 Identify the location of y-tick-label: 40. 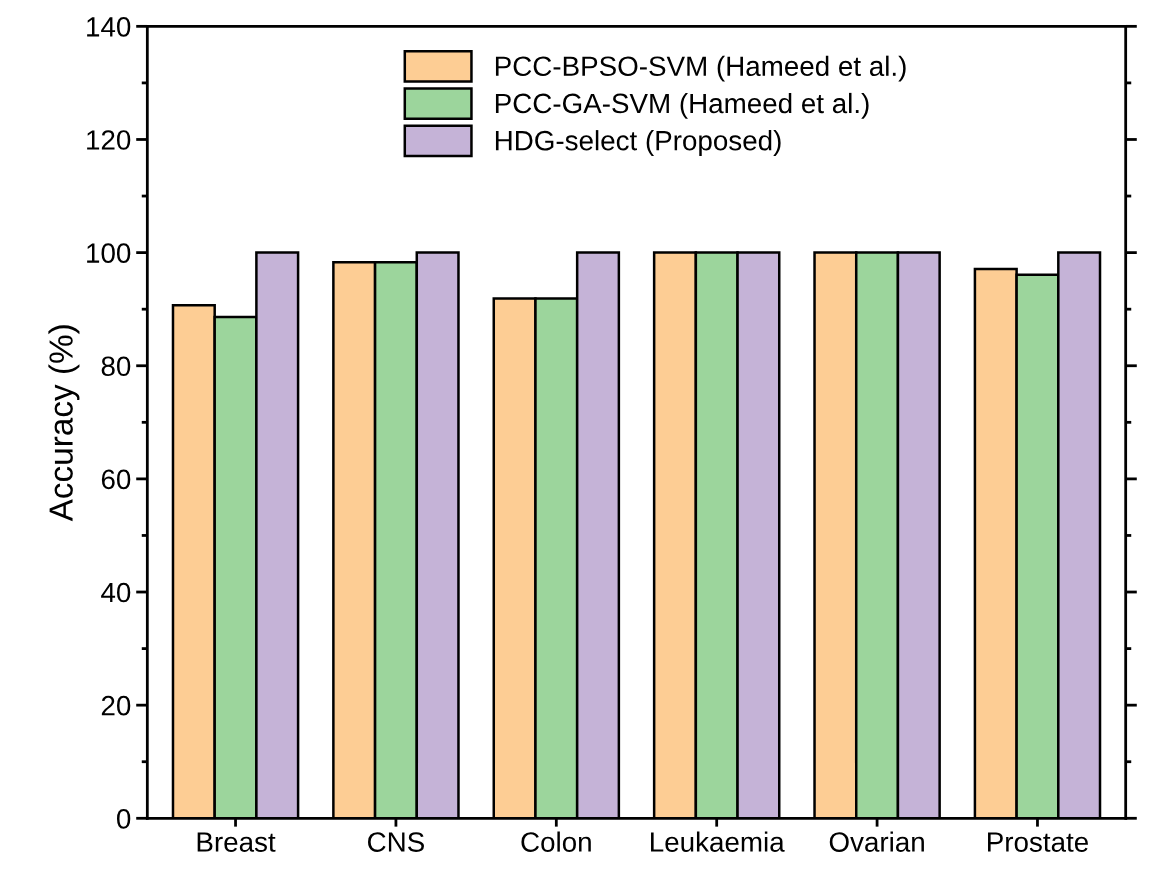
(116, 592).